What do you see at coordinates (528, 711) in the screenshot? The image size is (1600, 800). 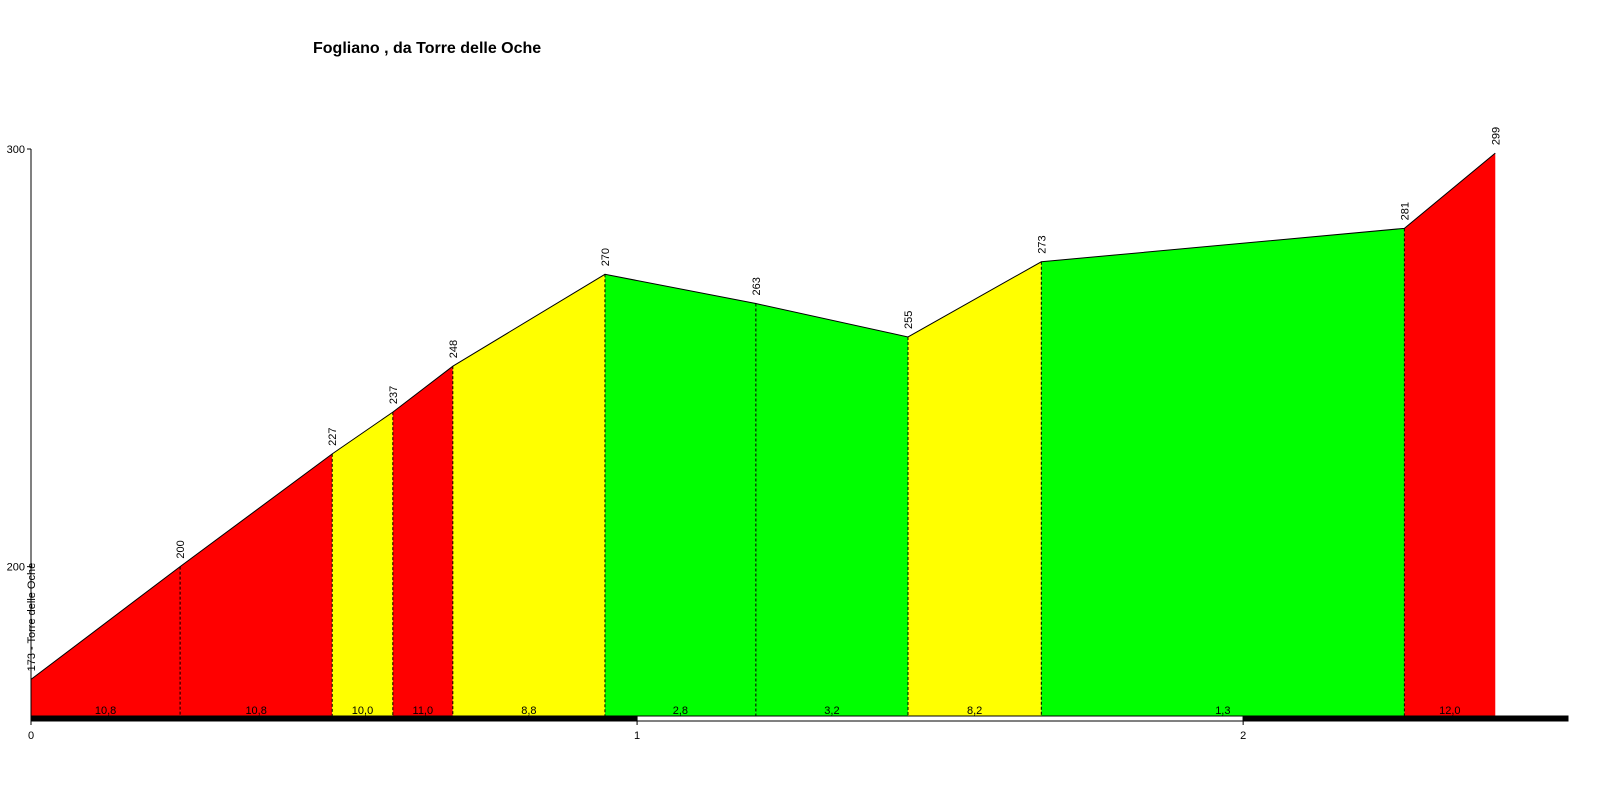 I see `slope-label: 8,8` at bounding box center [528, 711].